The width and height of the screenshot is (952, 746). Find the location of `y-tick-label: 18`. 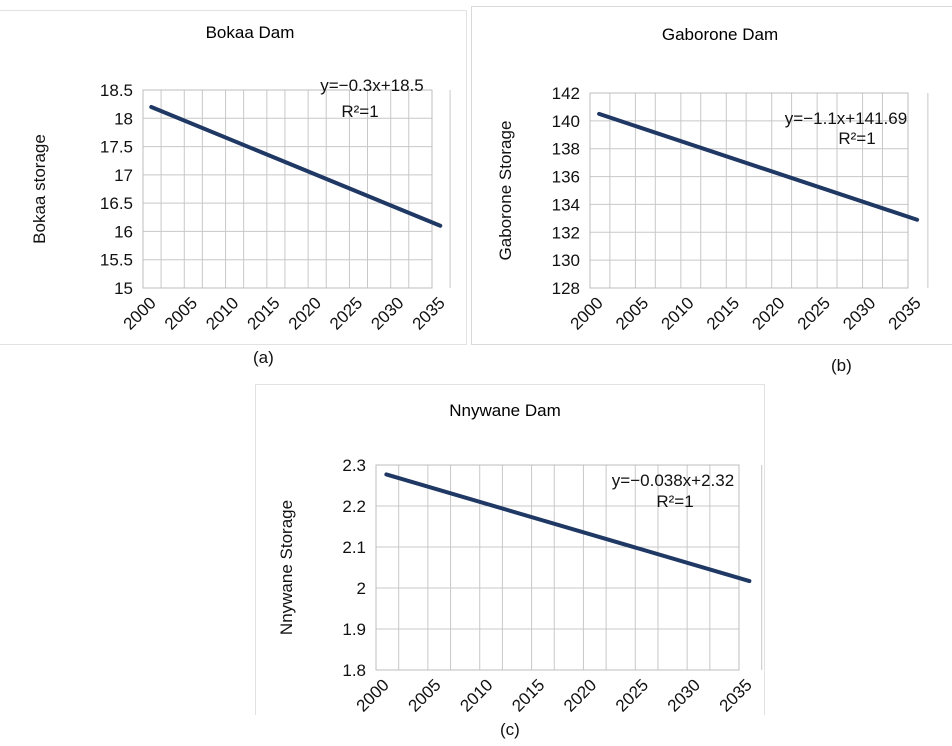

y-tick-label: 18 is located at coordinates (123, 118).